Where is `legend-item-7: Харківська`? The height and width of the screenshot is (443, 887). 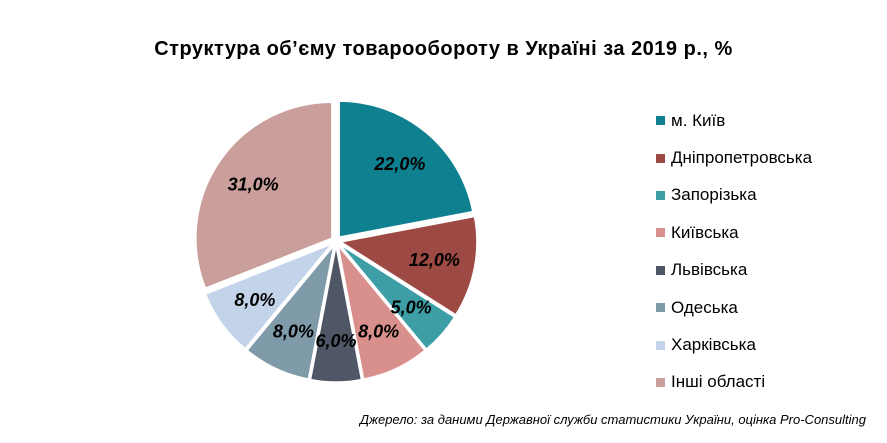
legend-item-7: Харківська is located at coordinates (734, 344).